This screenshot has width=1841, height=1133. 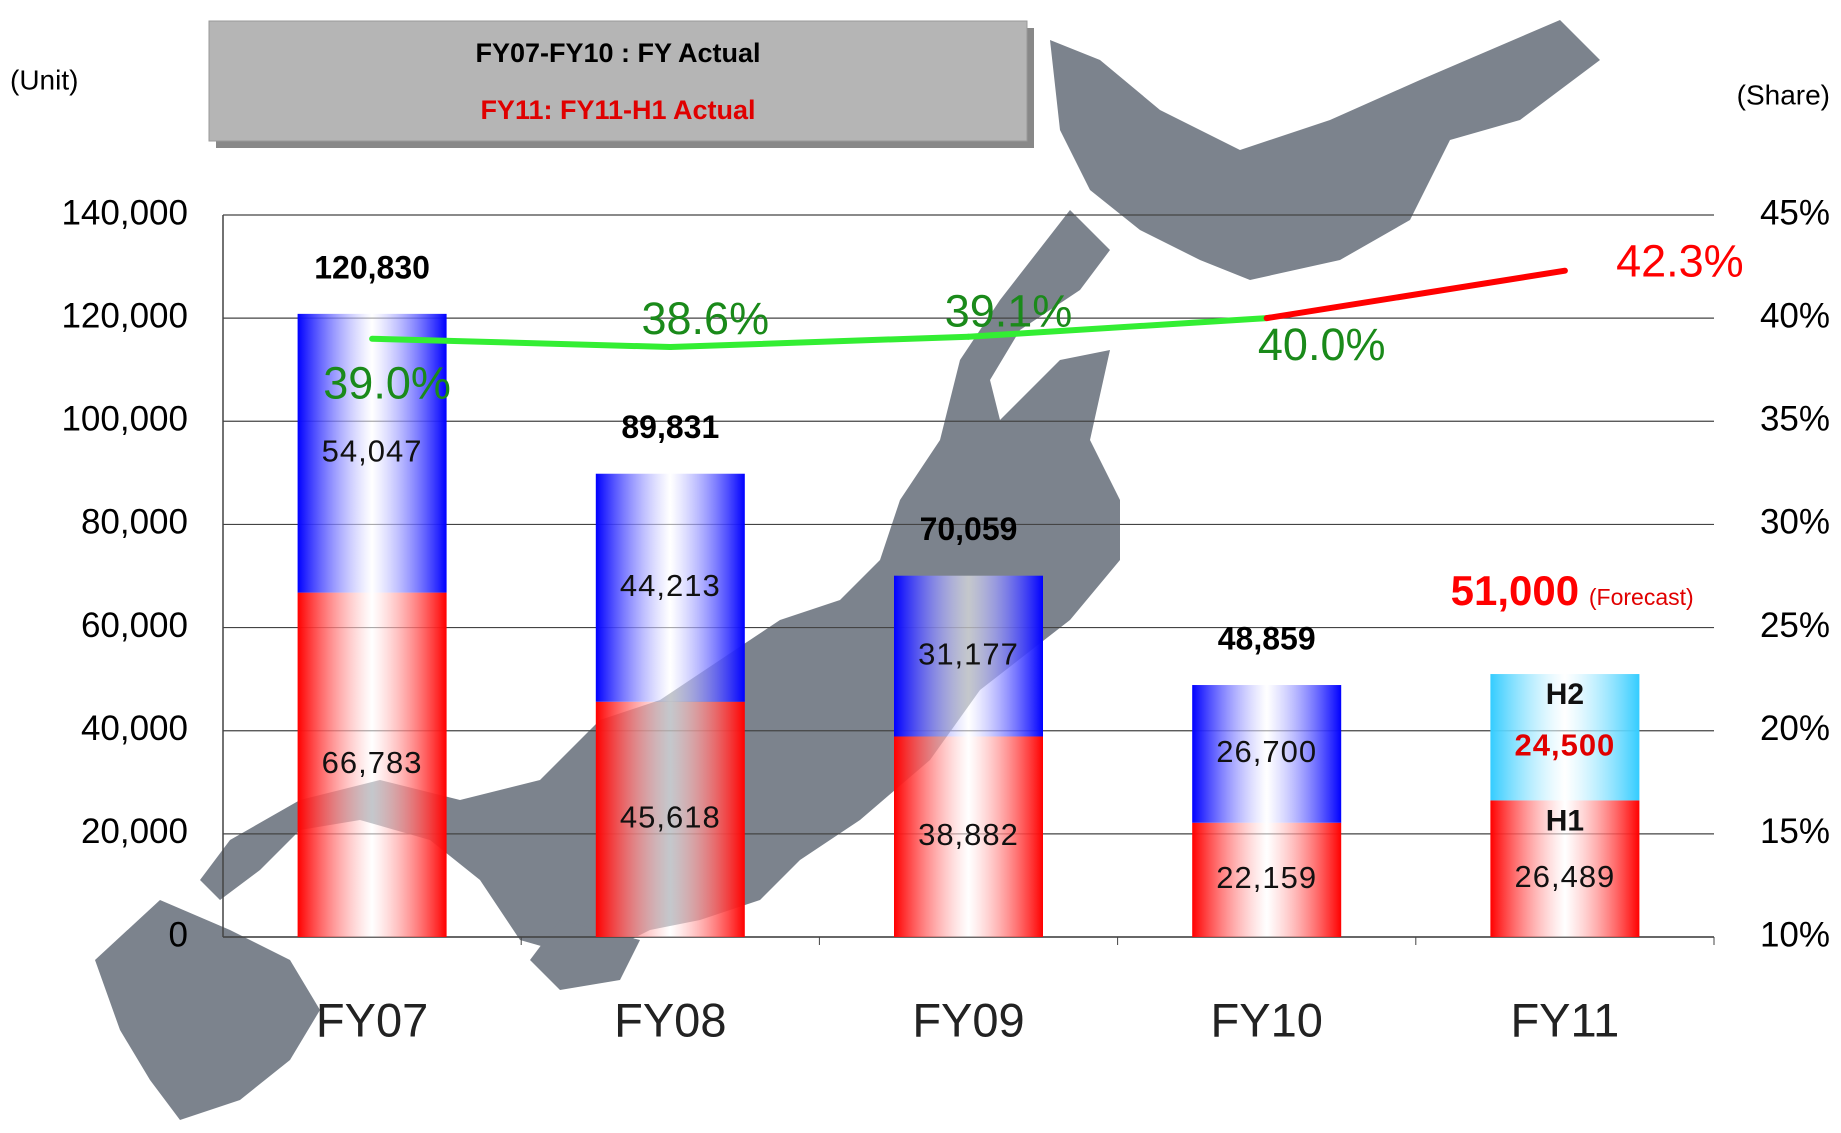 I want to click on y-axis-label: (Unit), so click(x=44, y=79).